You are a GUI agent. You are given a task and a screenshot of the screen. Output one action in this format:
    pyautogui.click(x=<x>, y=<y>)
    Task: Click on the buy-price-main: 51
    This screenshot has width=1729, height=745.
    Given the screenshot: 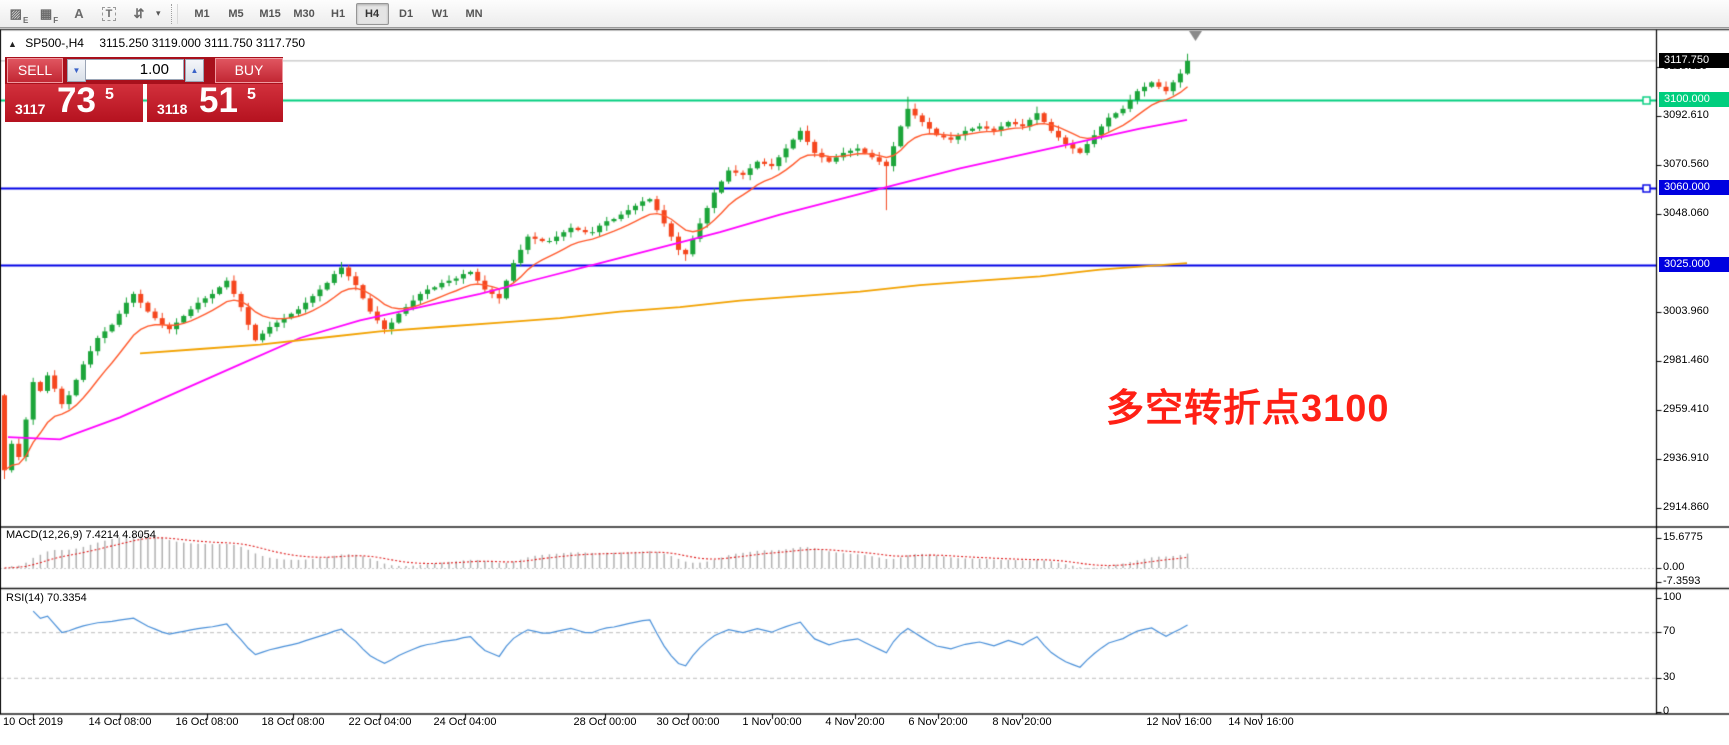 What is the action you would take?
    pyautogui.click(x=218, y=100)
    